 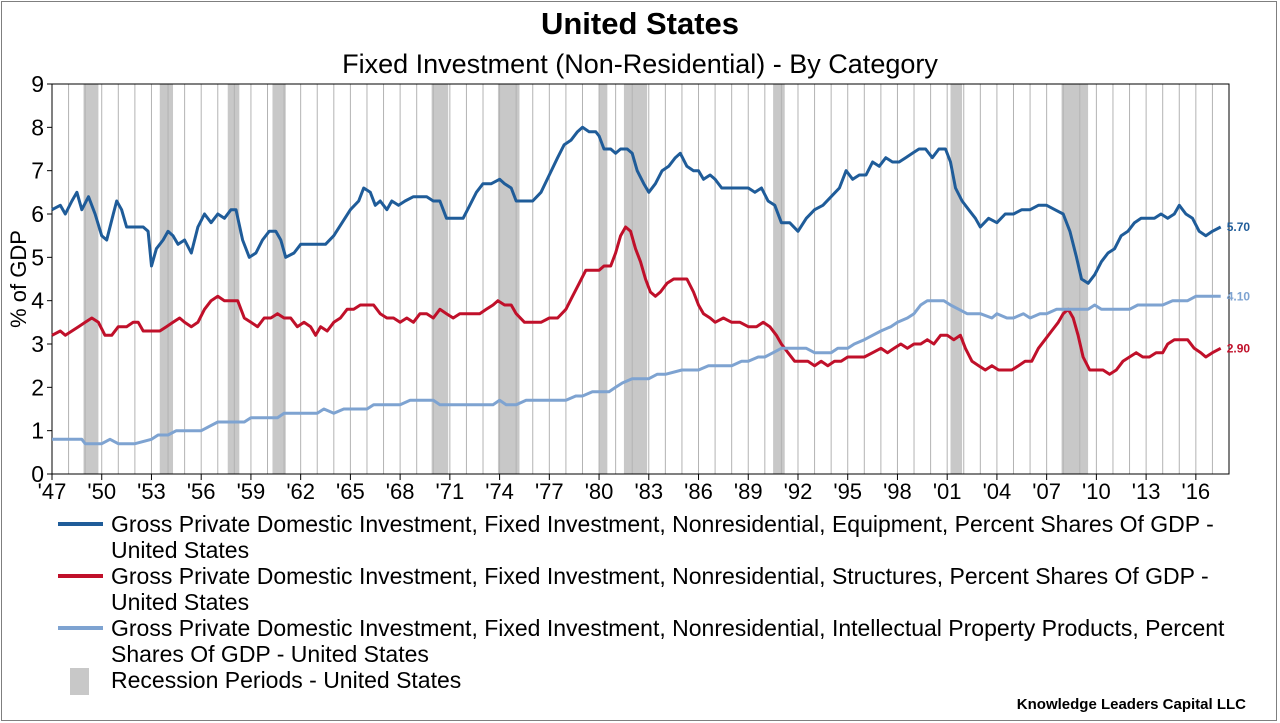 What do you see at coordinates (897, 491) in the screenshot?
I see `x-tick-label: '98` at bounding box center [897, 491].